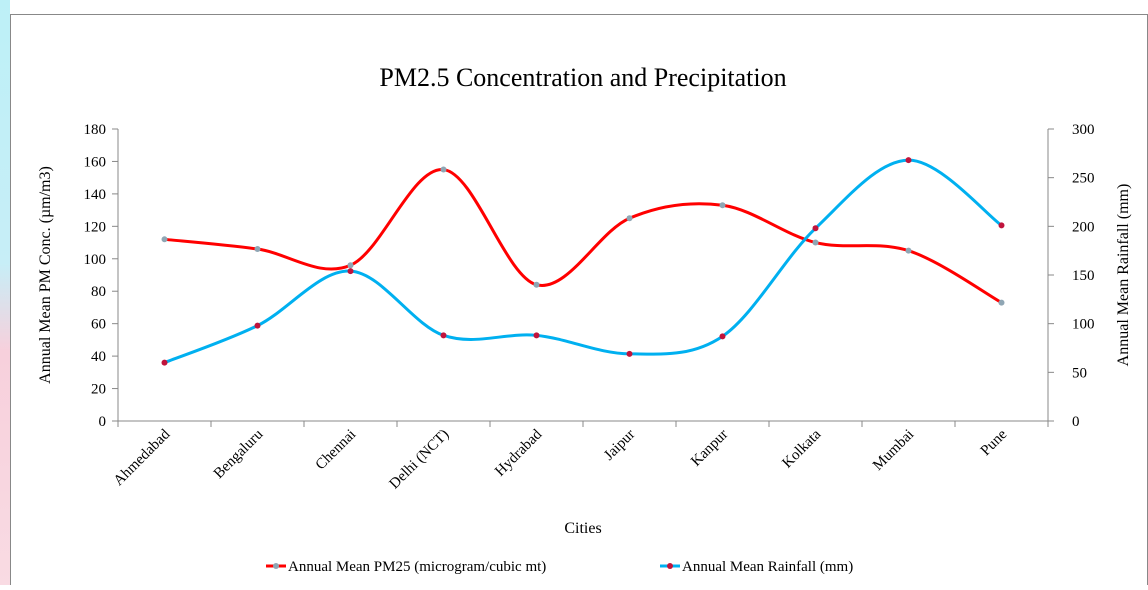 The width and height of the screenshot is (1148, 590). I want to click on y-tick-label: 20, so click(98, 390).